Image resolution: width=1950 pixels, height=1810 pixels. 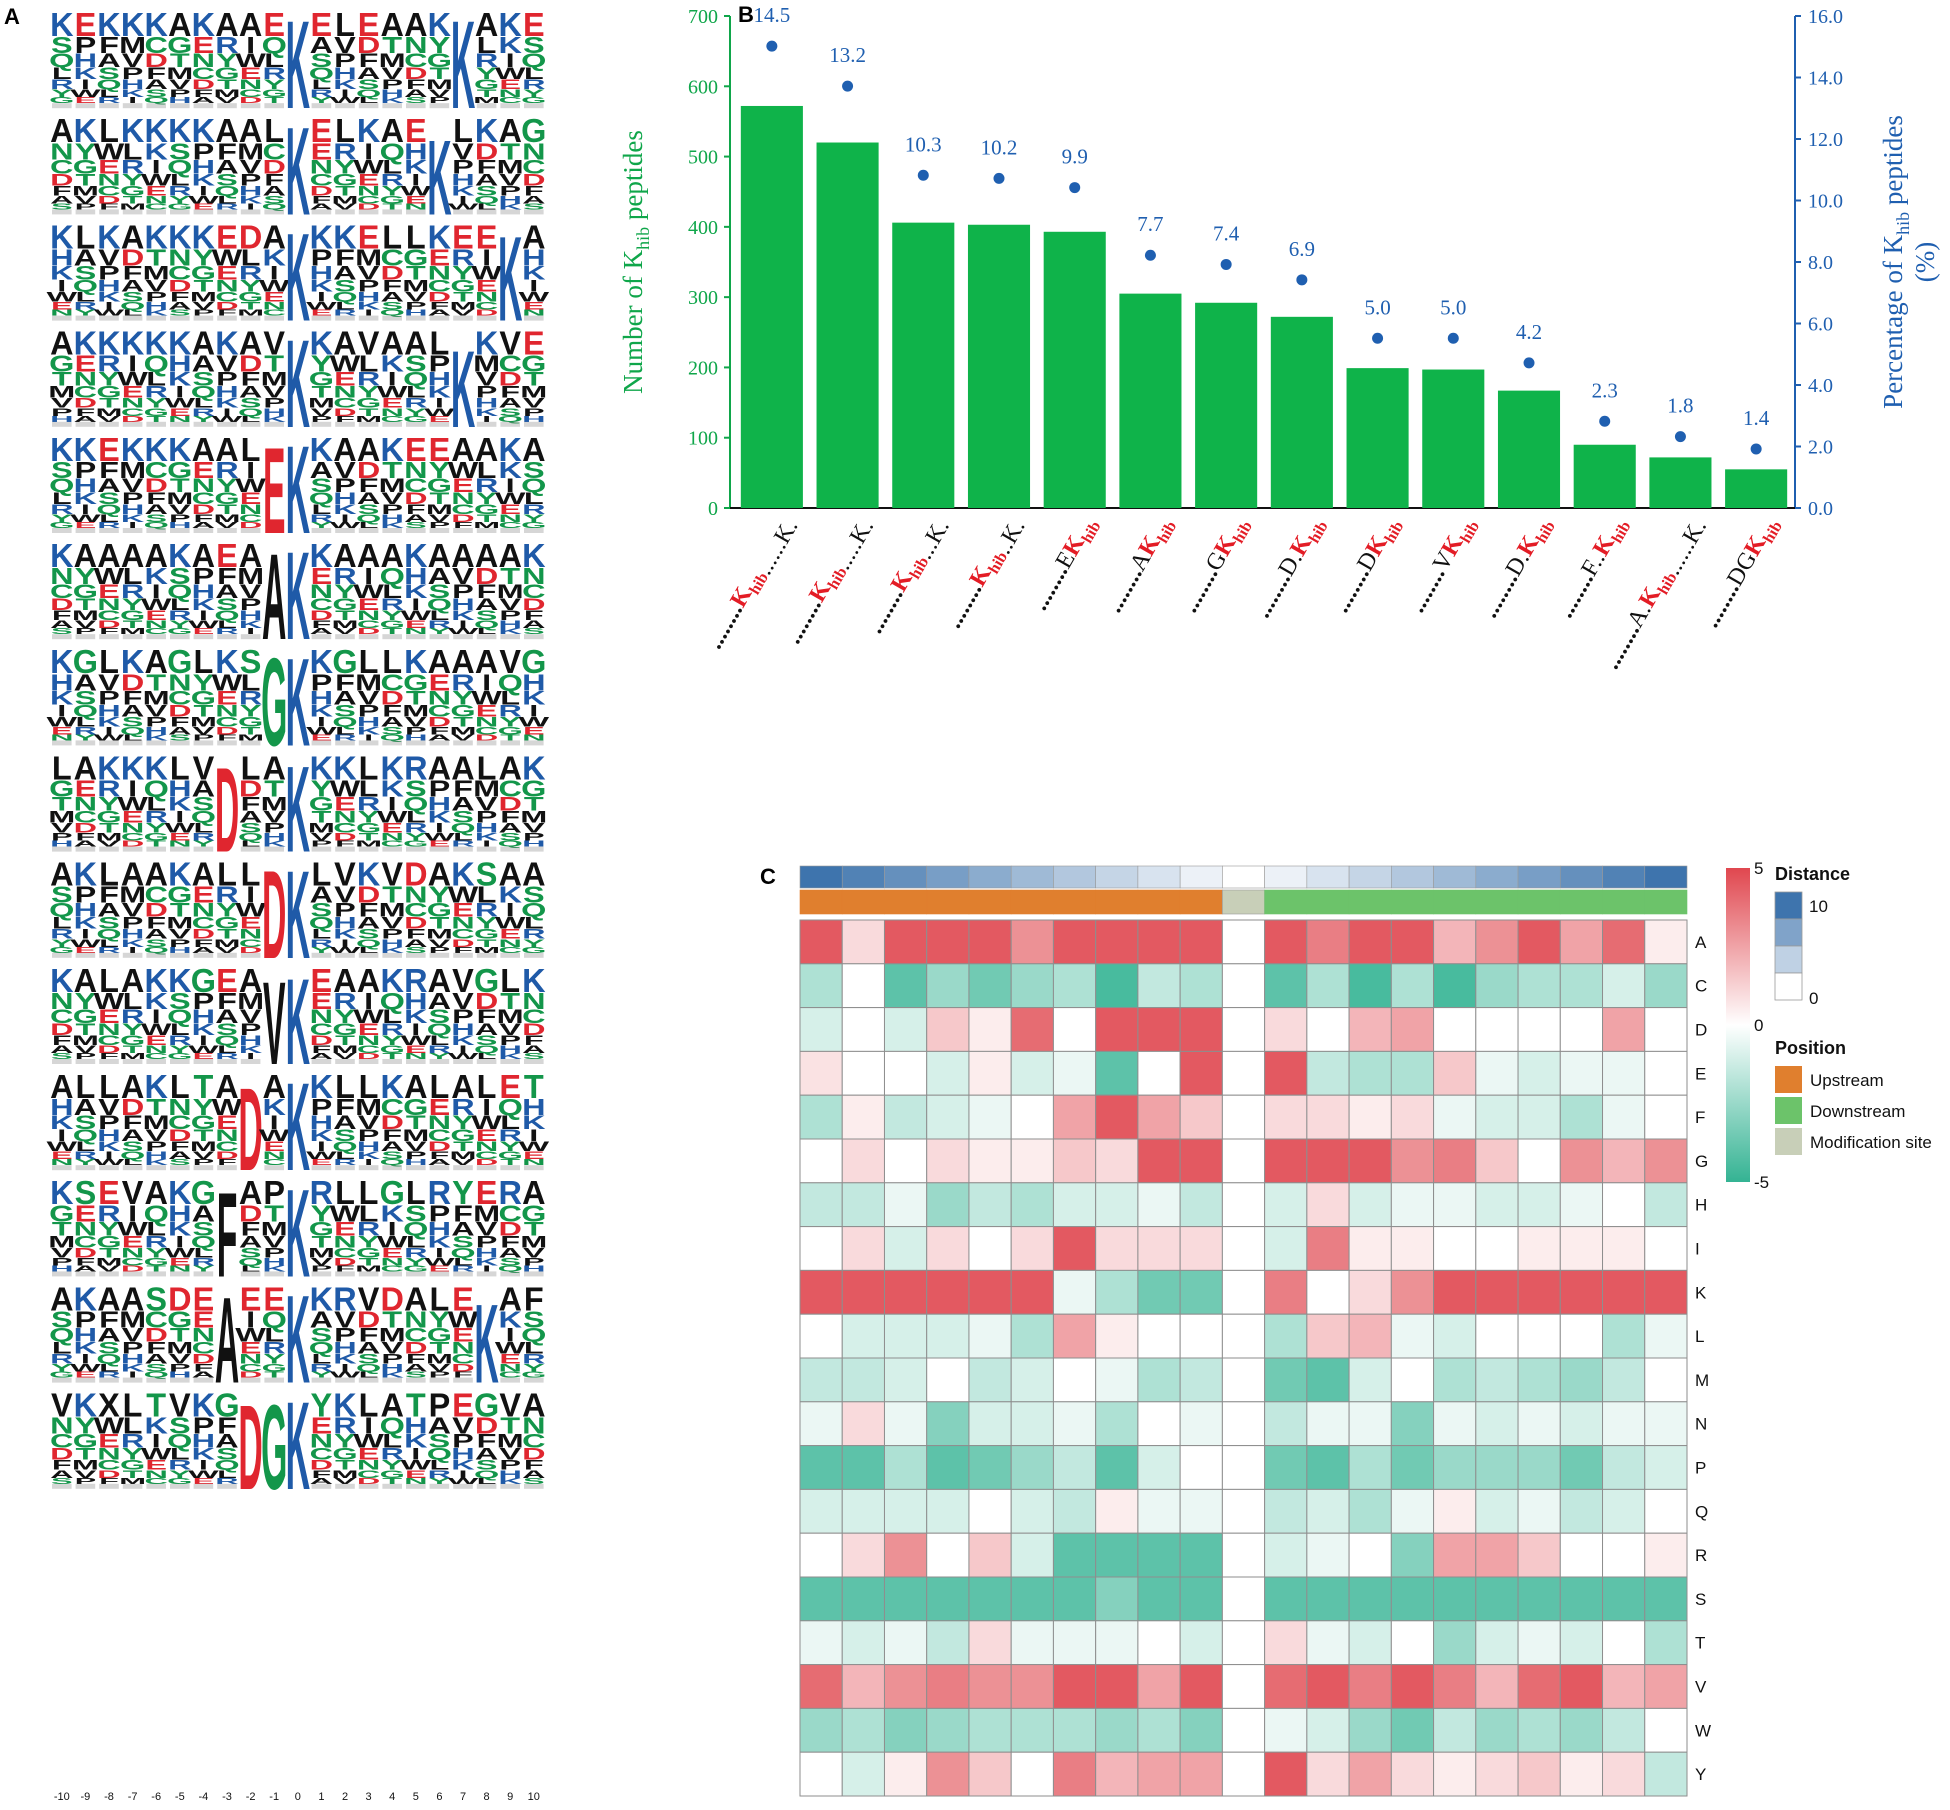 I want to click on heatmap-row-label: P, so click(x=1700, y=1468).